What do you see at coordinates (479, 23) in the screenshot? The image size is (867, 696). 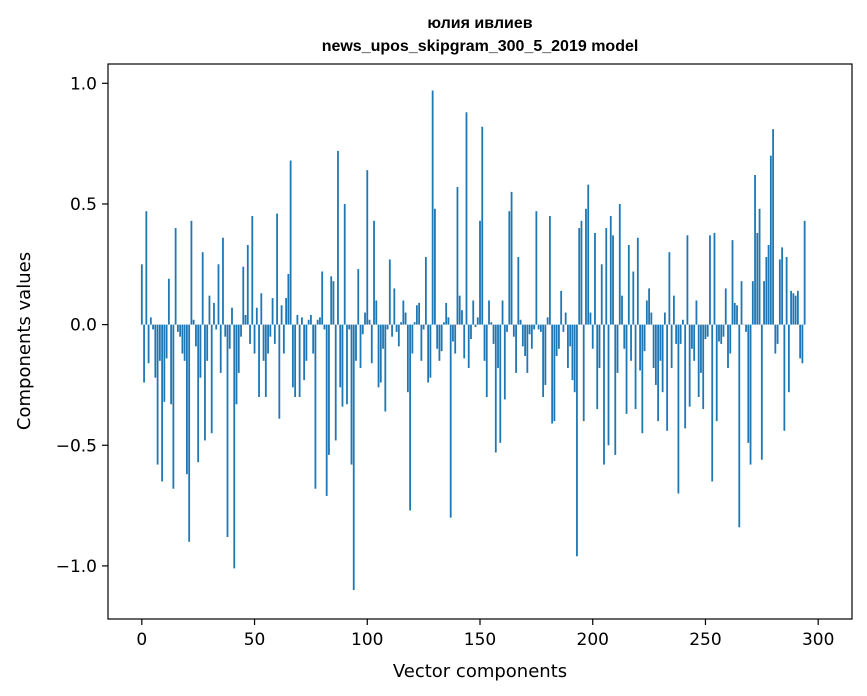 I see `chart-title: юлия ивлиев` at bounding box center [479, 23].